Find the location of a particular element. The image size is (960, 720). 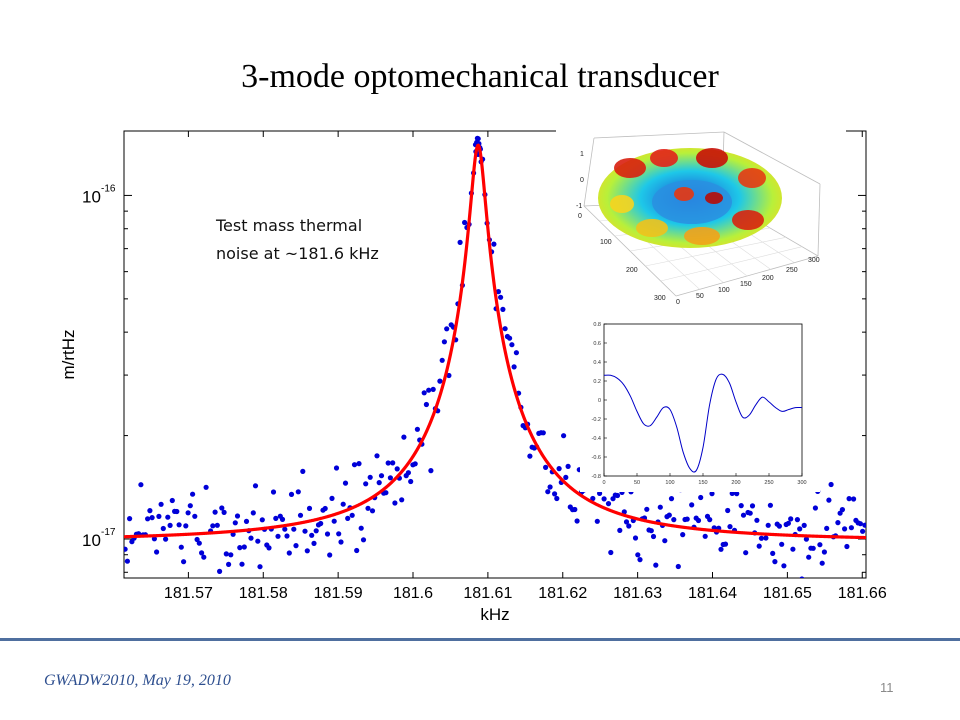

slide-title: 3-mode optomechanical transducer is located at coordinates (480, 76).